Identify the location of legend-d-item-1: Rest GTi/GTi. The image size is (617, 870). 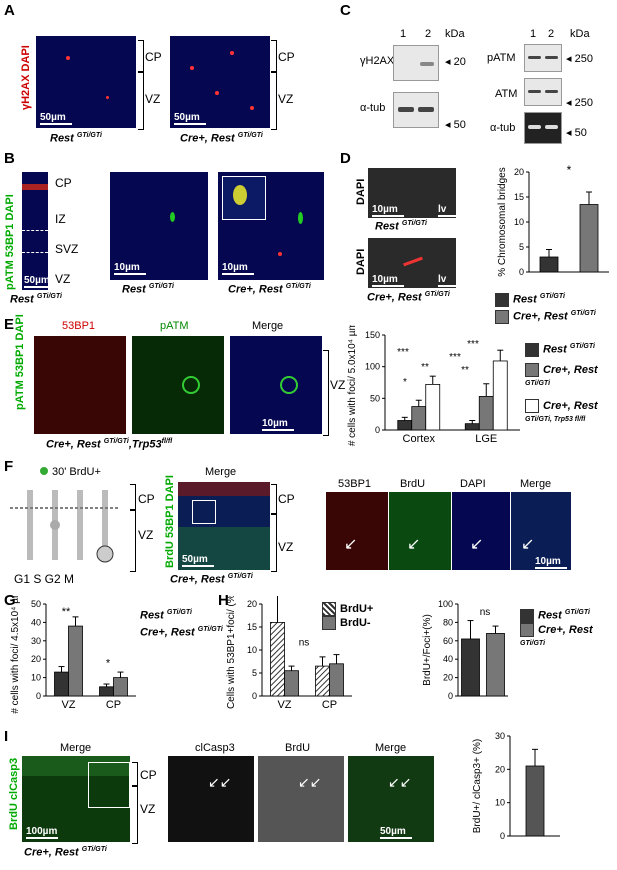
(545, 298).